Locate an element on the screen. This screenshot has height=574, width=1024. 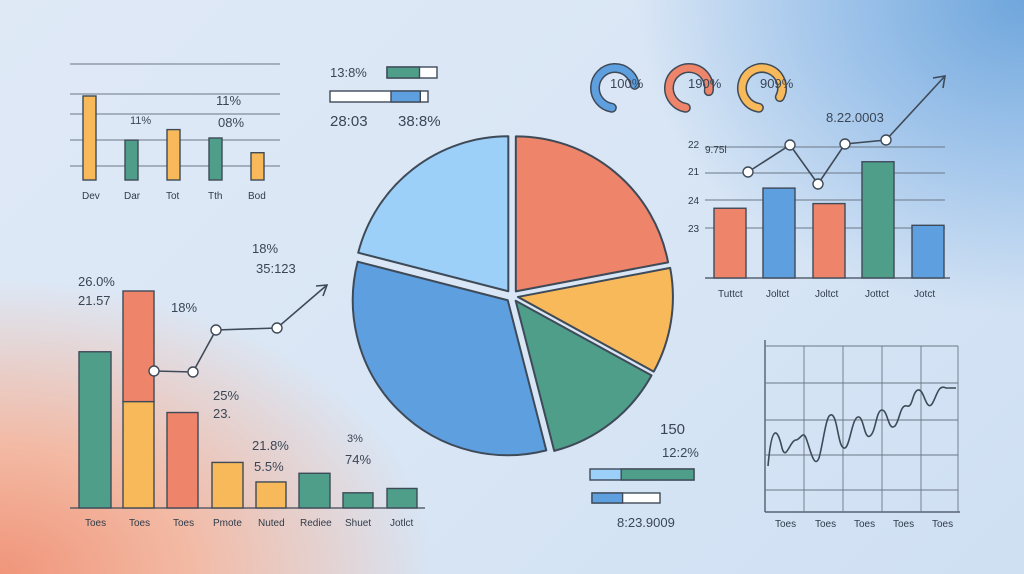
bl-bar-segment-top is located at coordinates (138, 346).